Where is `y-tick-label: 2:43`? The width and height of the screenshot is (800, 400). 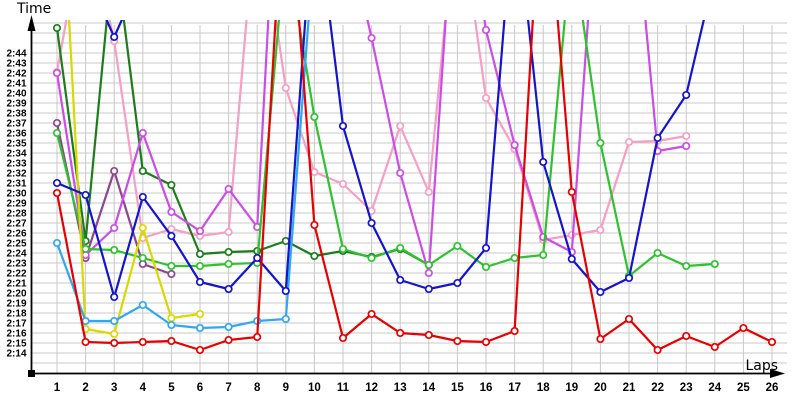 y-tick-label: 2:43 is located at coordinates (16, 64).